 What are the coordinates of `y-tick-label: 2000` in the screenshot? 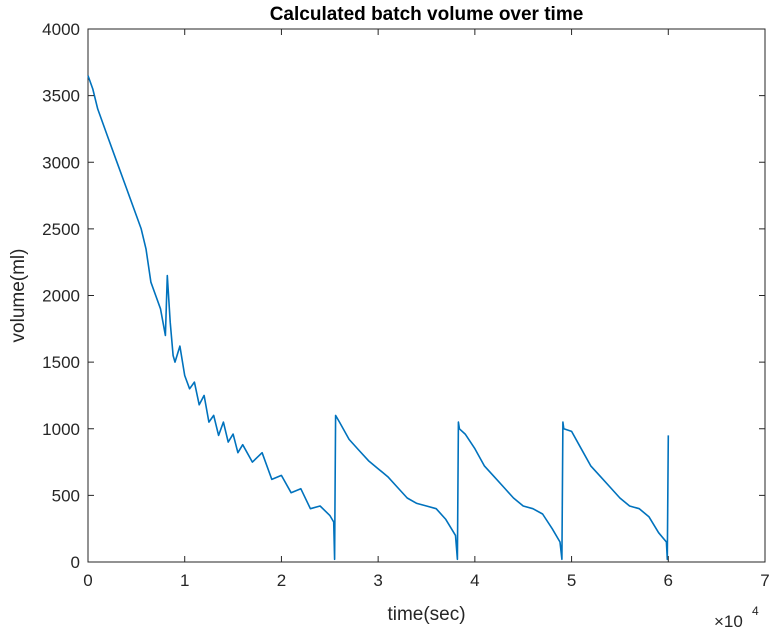 It's located at (61, 296).